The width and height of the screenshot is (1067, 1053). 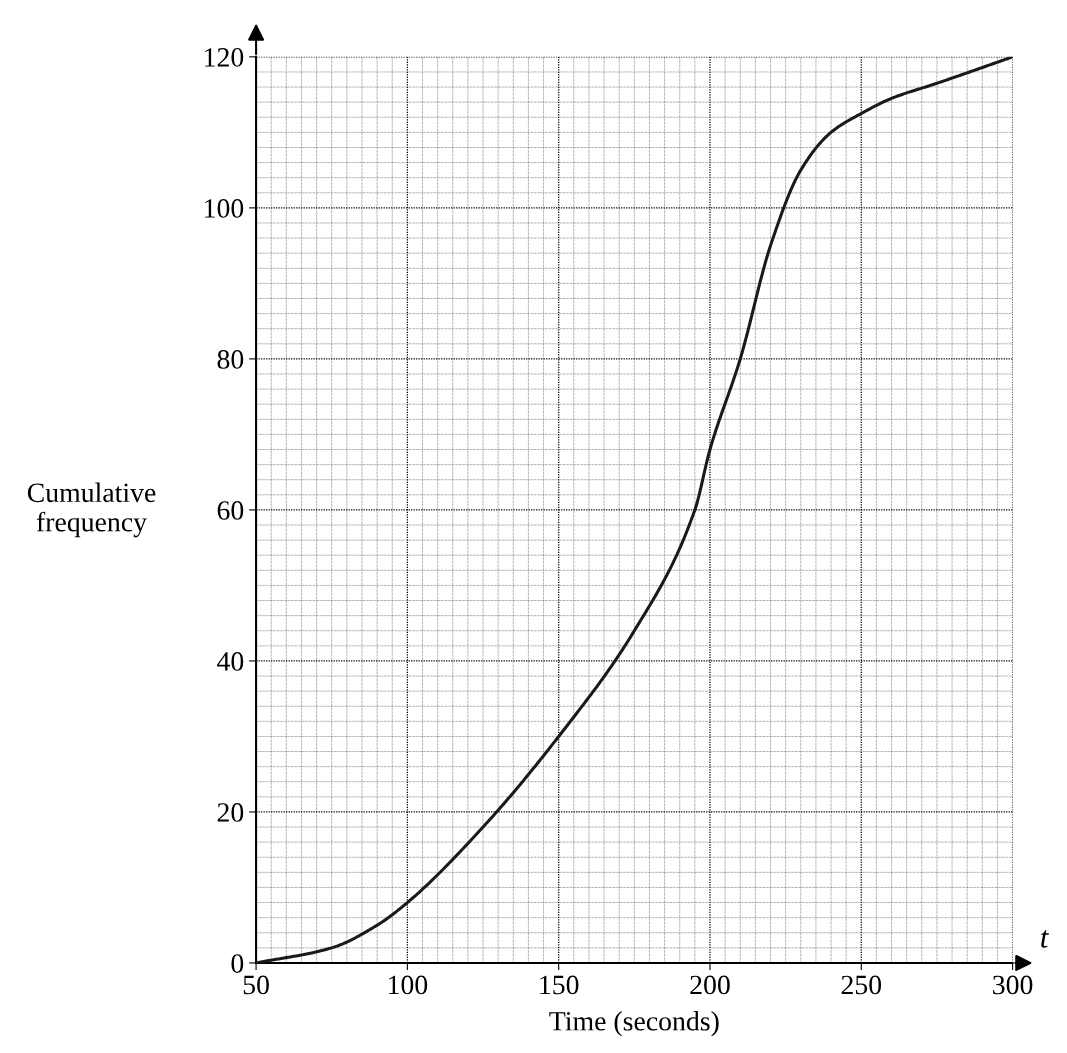 I want to click on x-tick-label: 250, so click(x=861, y=985).